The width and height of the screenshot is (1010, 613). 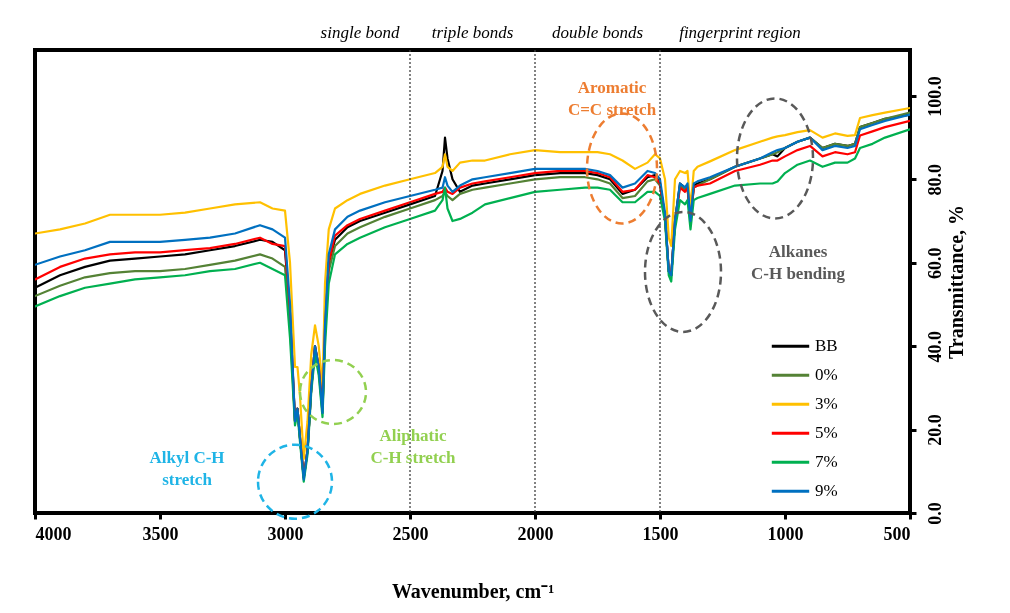 I want to click on annotation: Aromatic C=C stretch, so click(x=612, y=99).